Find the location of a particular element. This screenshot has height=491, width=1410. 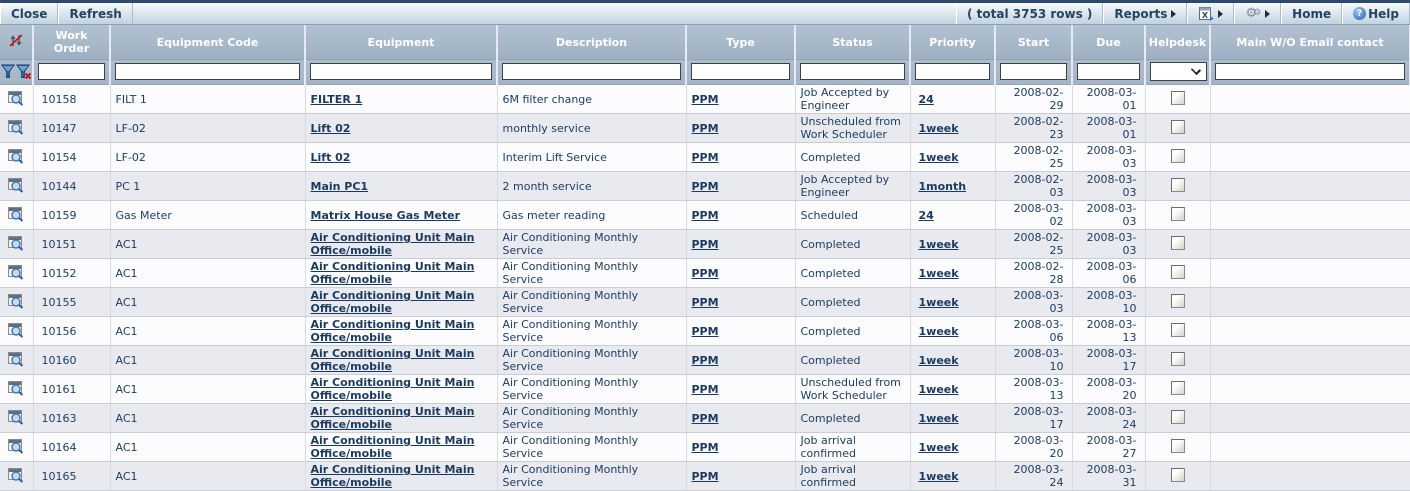

filter-input-due is located at coordinates (1108, 71).